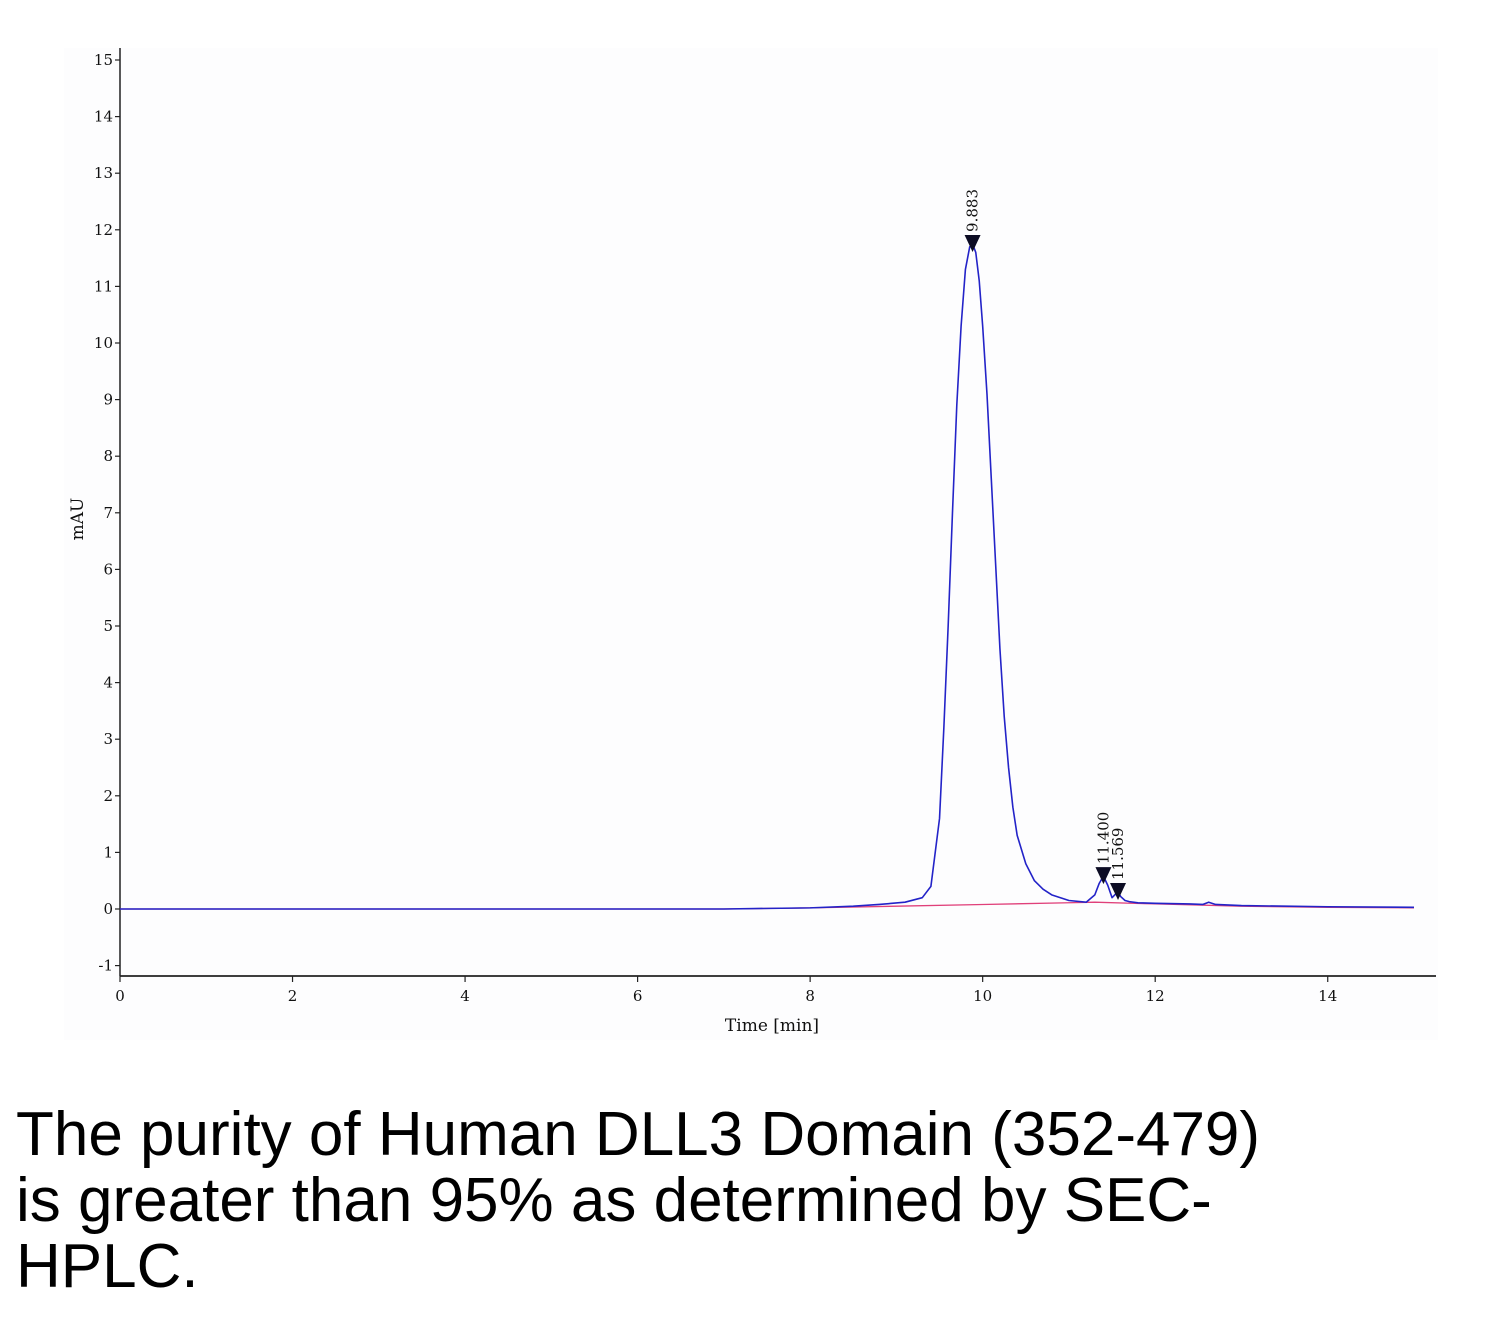 The height and width of the screenshot is (1318, 1500). What do you see at coordinates (103, 60) in the screenshot?
I see `y-tick-label: 15` at bounding box center [103, 60].